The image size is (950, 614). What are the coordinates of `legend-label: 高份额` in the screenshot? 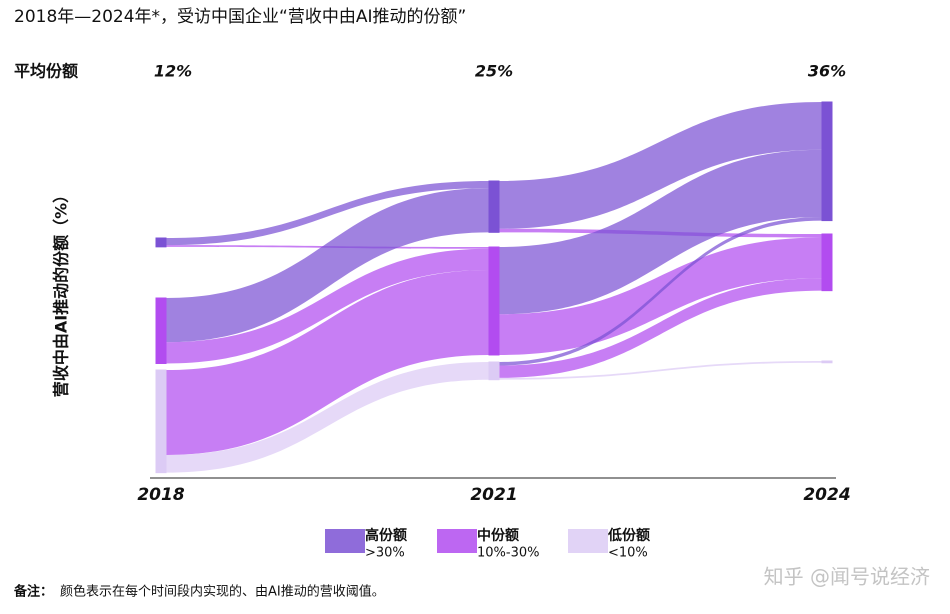 It's located at (386, 535).